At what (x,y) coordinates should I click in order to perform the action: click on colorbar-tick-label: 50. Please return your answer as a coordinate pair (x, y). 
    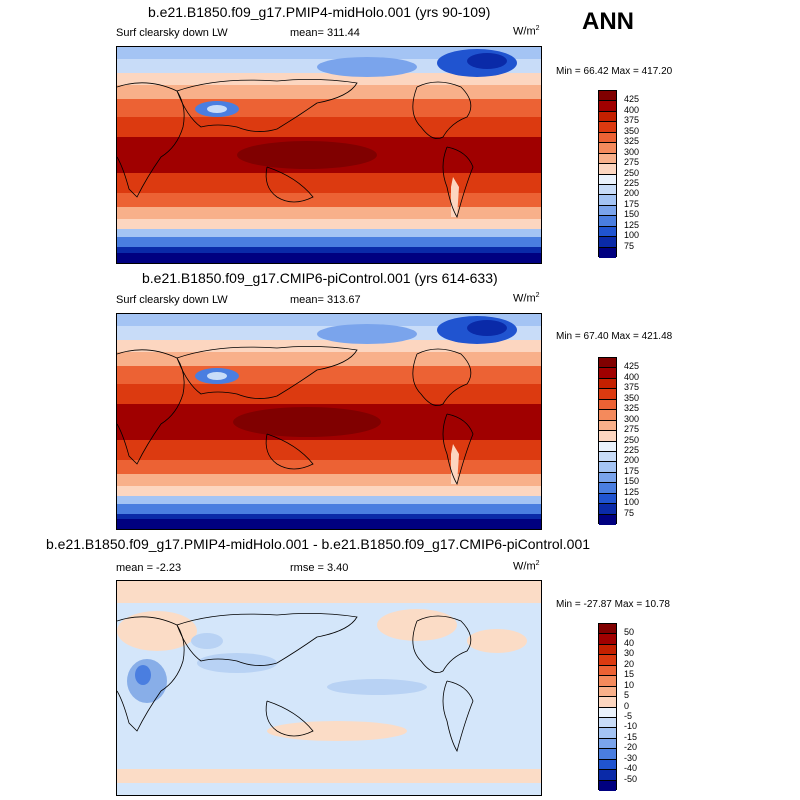
    Looking at the image, I should click on (629, 632).